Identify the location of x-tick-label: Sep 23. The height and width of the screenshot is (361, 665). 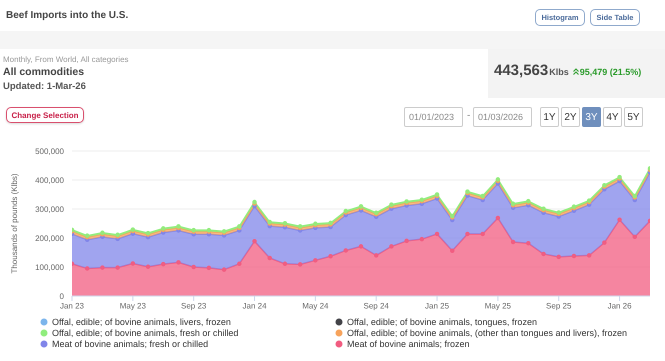
(194, 306).